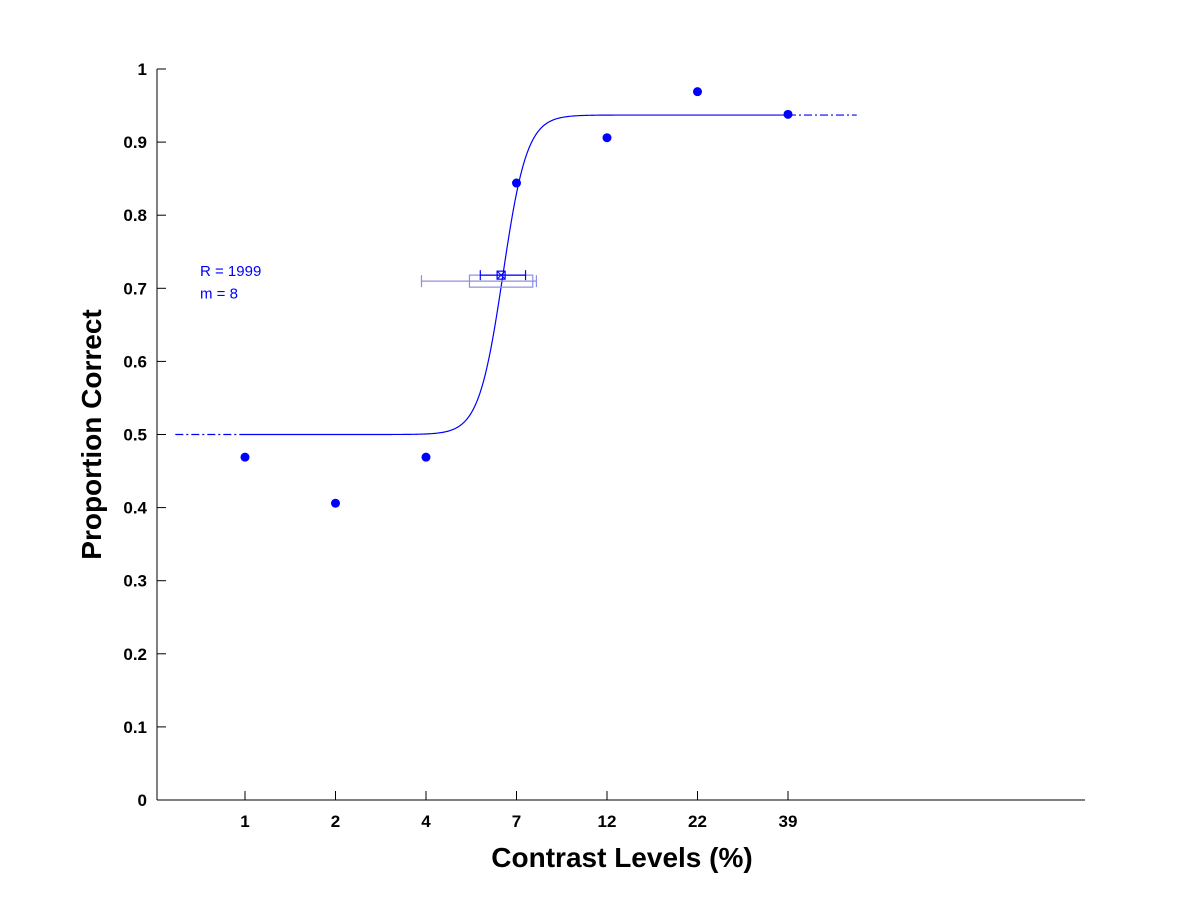 This screenshot has width=1200, height=900. What do you see at coordinates (244, 821) in the screenshot?
I see `x-tick-label: 1` at bounding box center [244, 821].